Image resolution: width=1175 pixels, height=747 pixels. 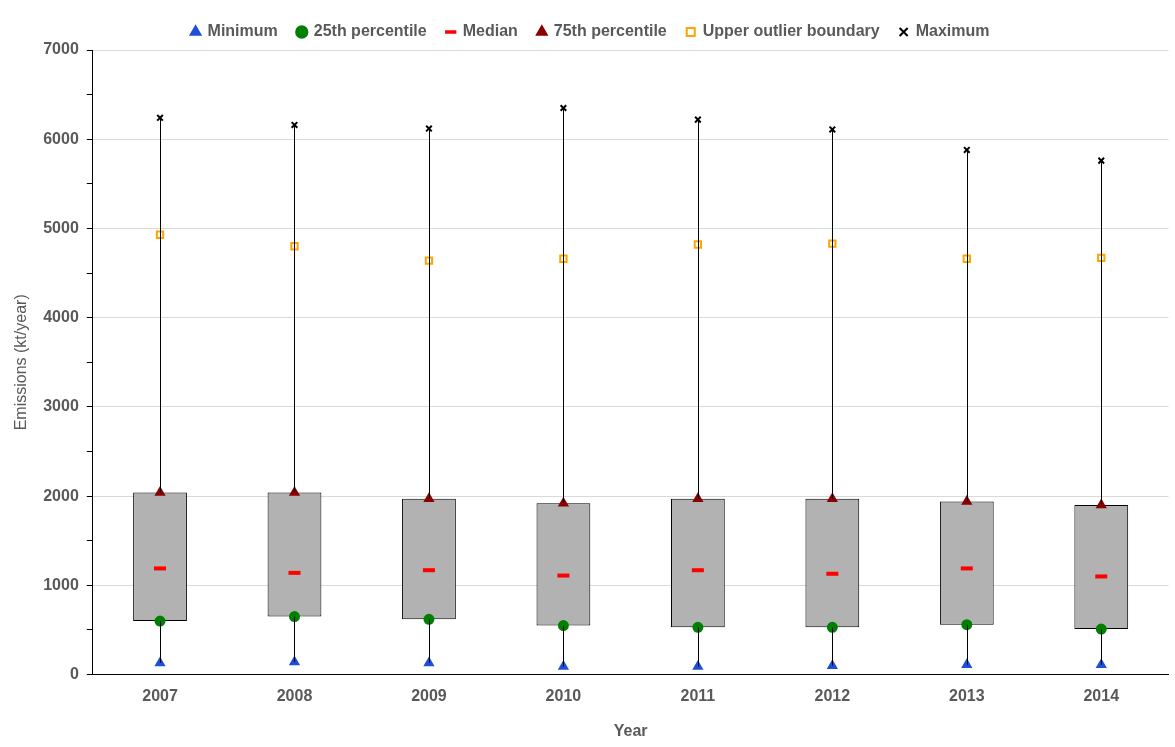 I want to click on x-tick-label: 2007, so click(x=160, y=695).